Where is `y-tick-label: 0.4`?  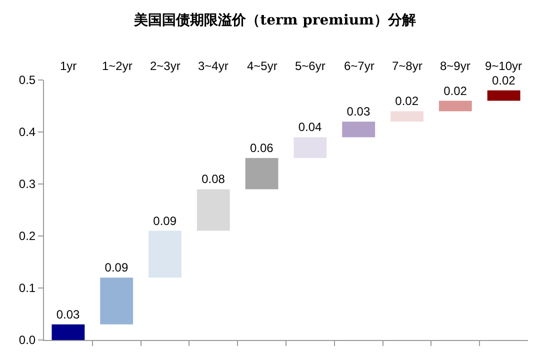 y-tick-label: 0.4 is located at coordinates (27, 132).